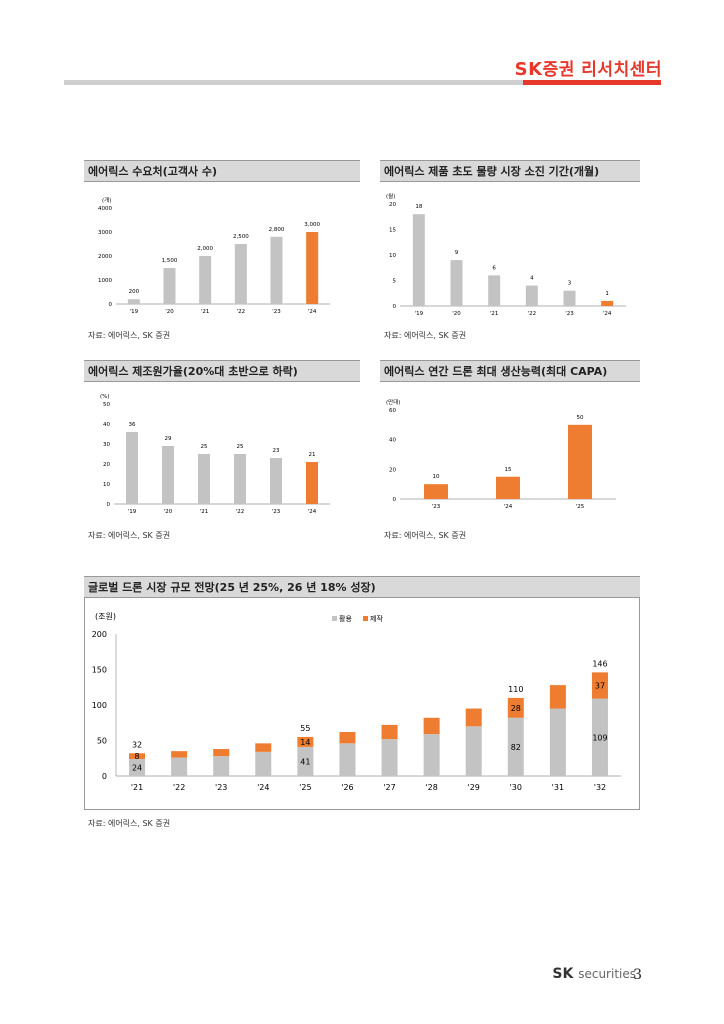  What do you see at coordinates (392, 470) in the screenshot?
I see `capa-ytick-1: 20` at bounding box center [392, 470].